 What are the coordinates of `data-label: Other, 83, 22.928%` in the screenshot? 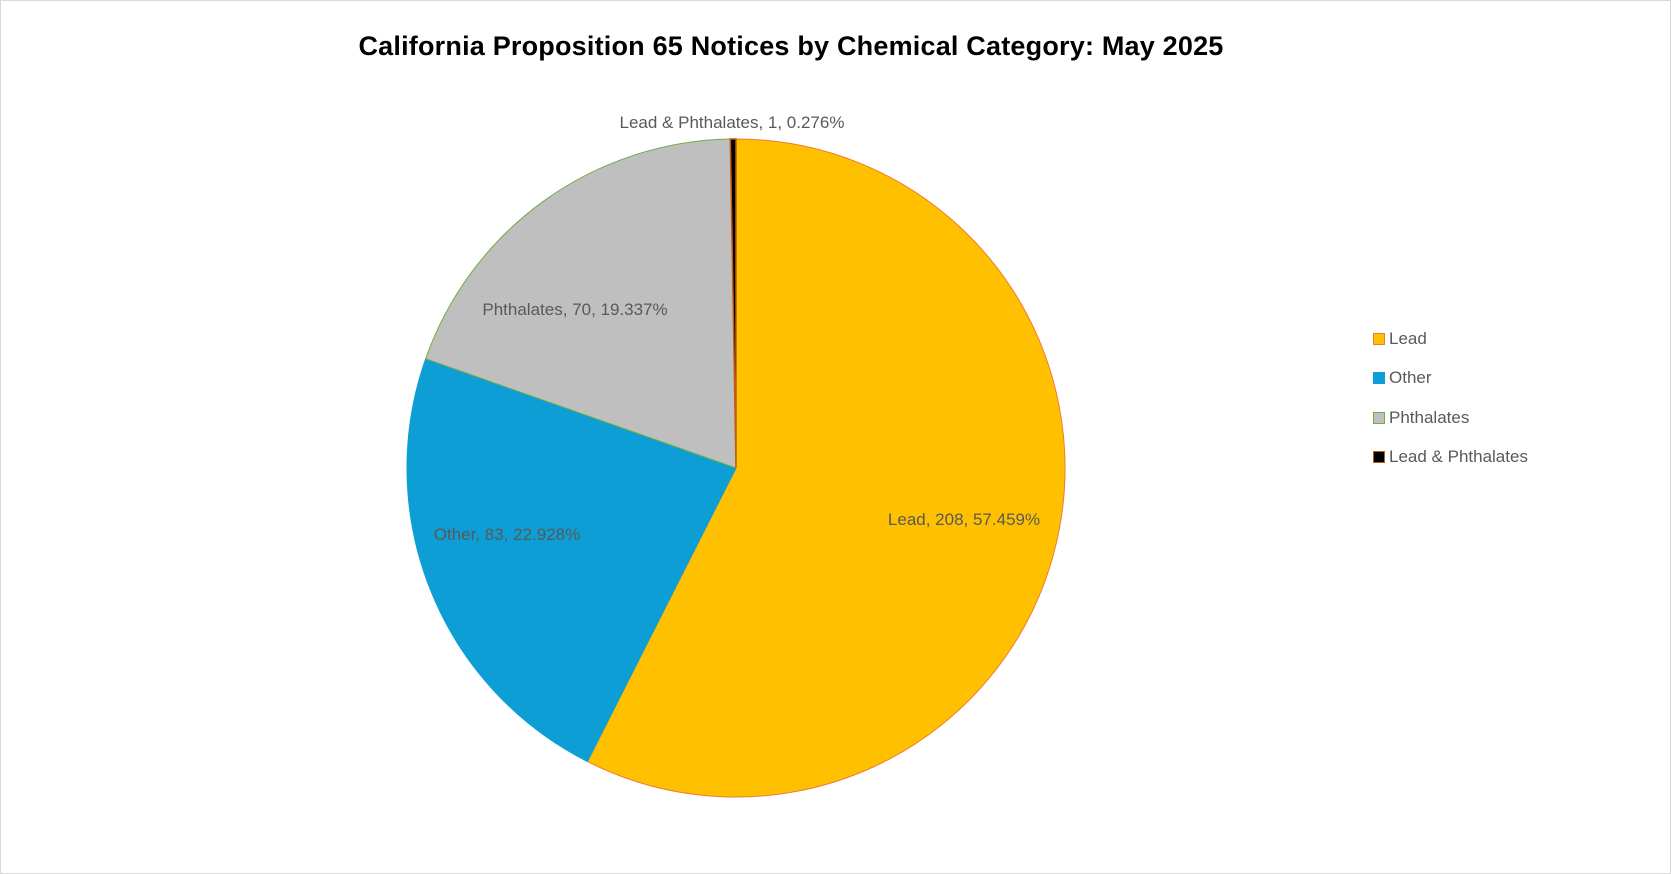 It's located at (507, 534).